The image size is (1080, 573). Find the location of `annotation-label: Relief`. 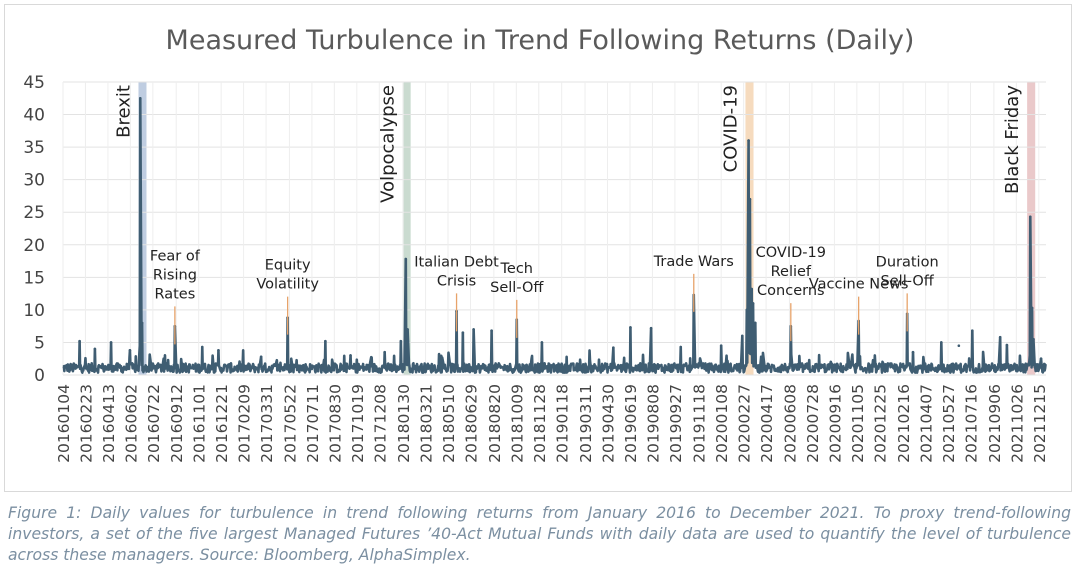

annotation-label: Relief is located at coordinates (791, 272).